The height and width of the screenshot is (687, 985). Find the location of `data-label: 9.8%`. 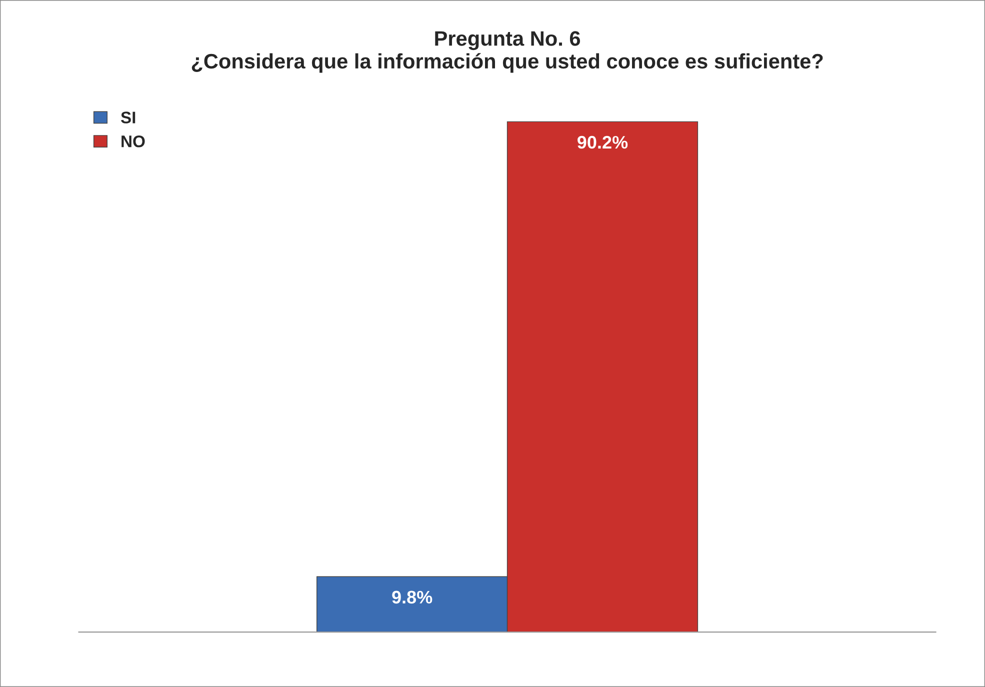

data-label: 9.8% is located at coordinates (412, 597).